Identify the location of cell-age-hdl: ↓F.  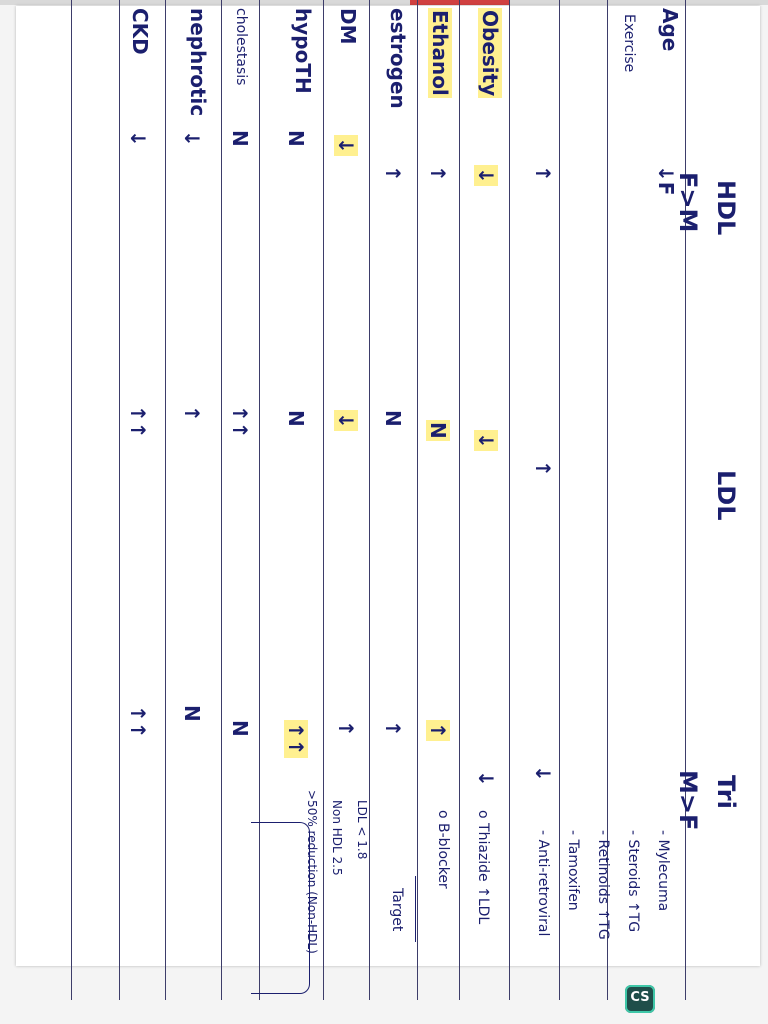
(666, 180).